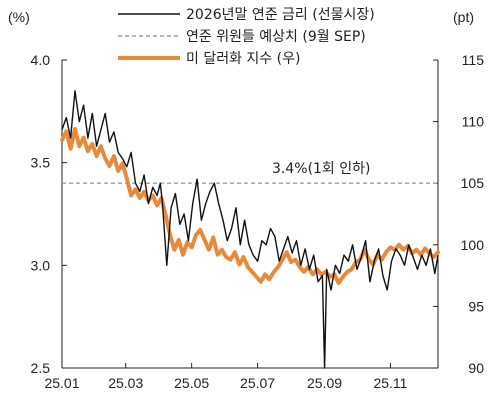 The width and height of the screenshot is (495, 409). What do you see at coordinates (41, 368) in the screenshot?
I see `left-tick-label: 2.5` at bounding box center [41, 368].